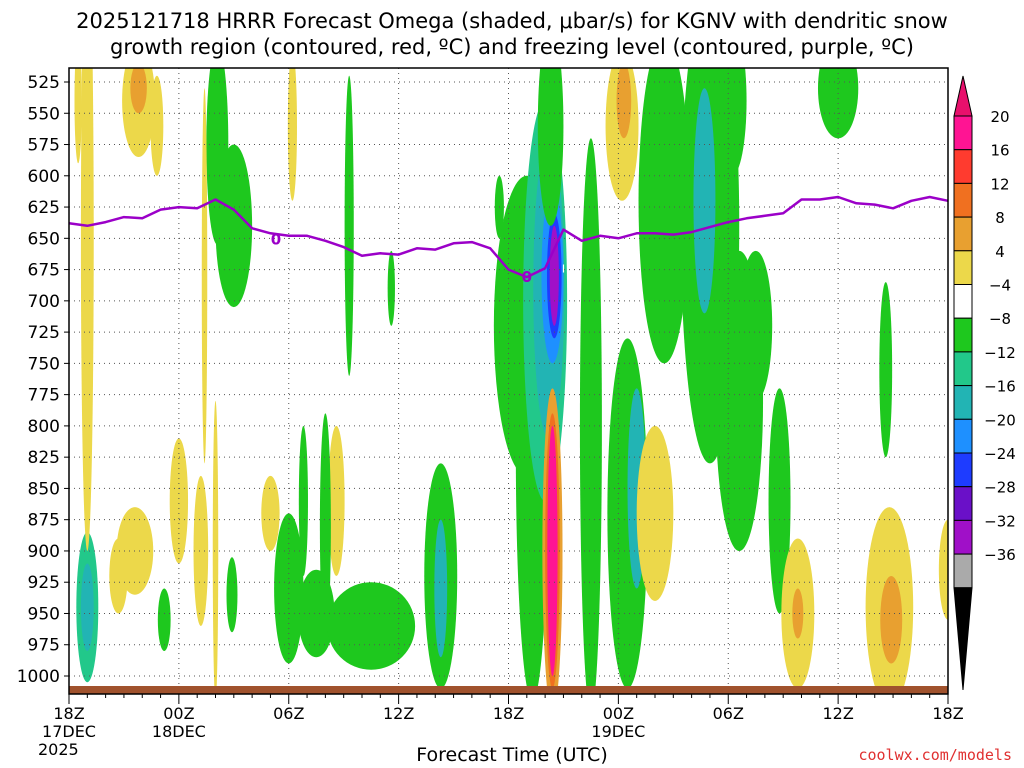 The image size is (1024, 768). What do you see at coordinates (69, 731) in the screenshot?
I see `x-tick-sublabel: 17DEC` at bounding box center [69, 731].